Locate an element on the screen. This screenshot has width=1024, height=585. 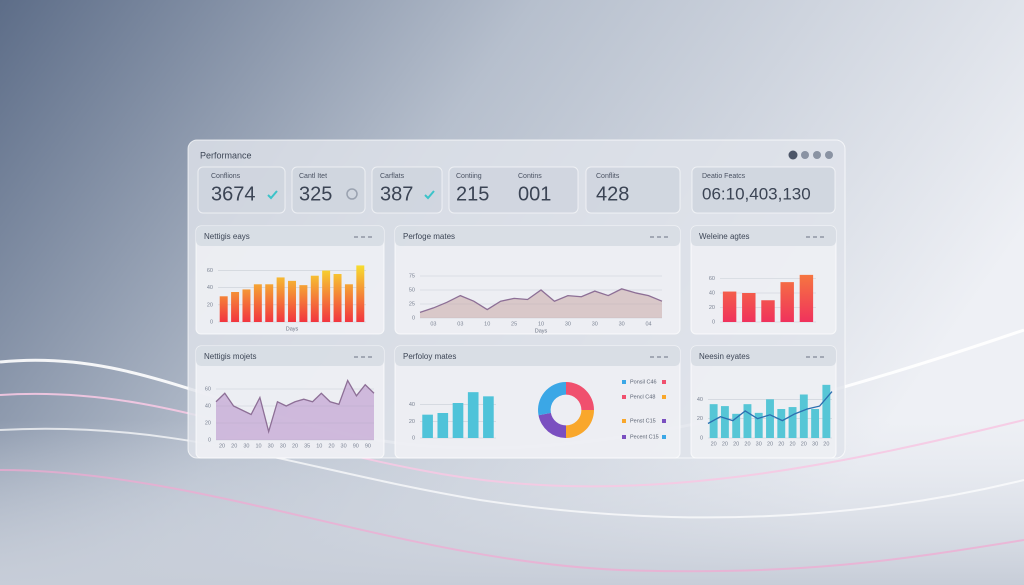
kpi-value: 215 is located at coordinates (472, 194).